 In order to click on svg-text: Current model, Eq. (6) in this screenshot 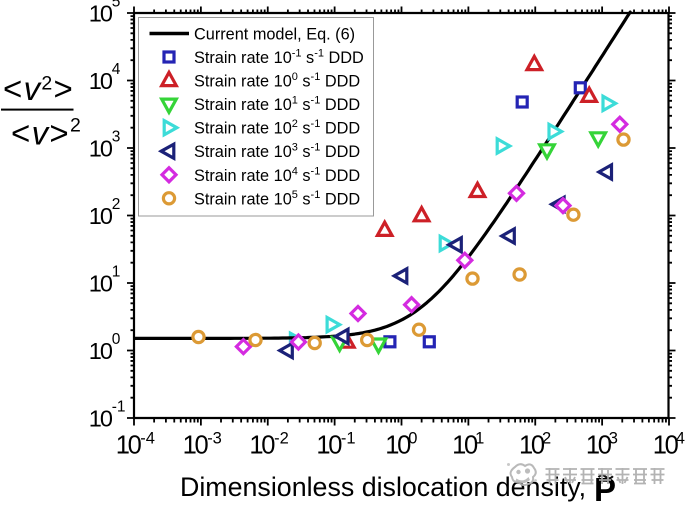, I will do `click(274, 35)`.